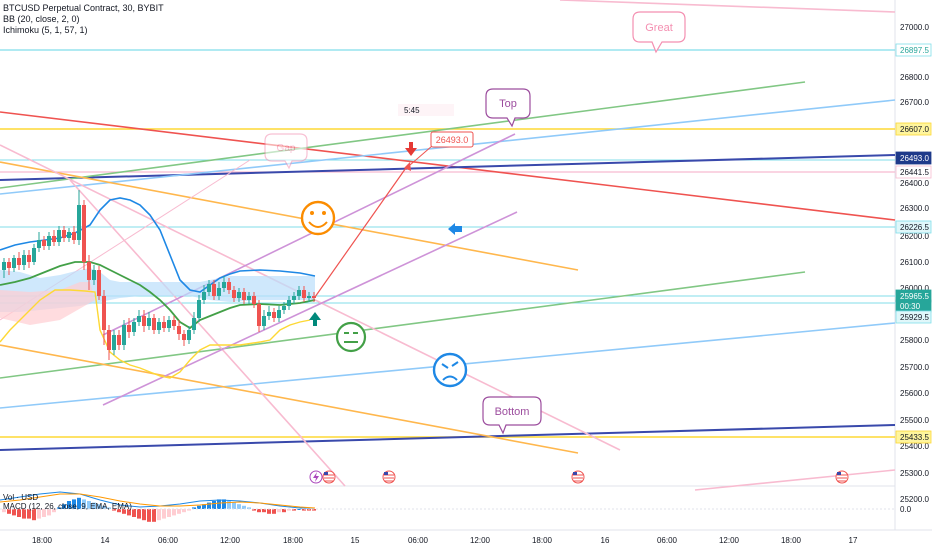 The image size is (932, 550). What do you see at coordinates (512, 415) in the screenshot?
I see `callout-bottom: Bottom` at bounding box center [512, 415].